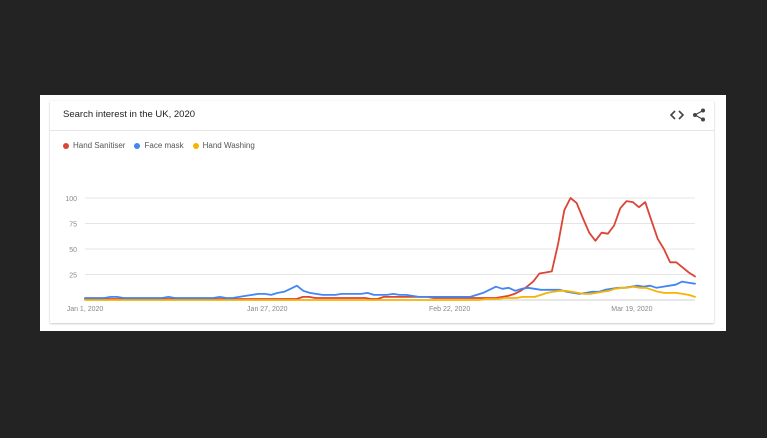 Image resolution: width=767 pixels, height=438 pixels. Describe the element at coordinates (73, 276) in the screenshot. I see `y-tick-label: 25` at that location.